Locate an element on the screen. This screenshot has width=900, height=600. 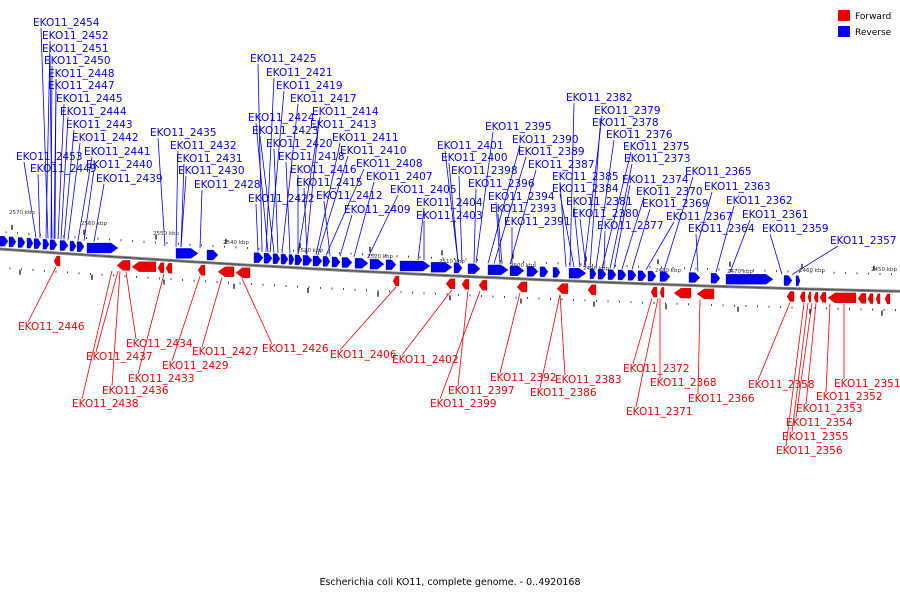
forward-gene-label: EKO11_2351 is located at coordinates (867, 384).